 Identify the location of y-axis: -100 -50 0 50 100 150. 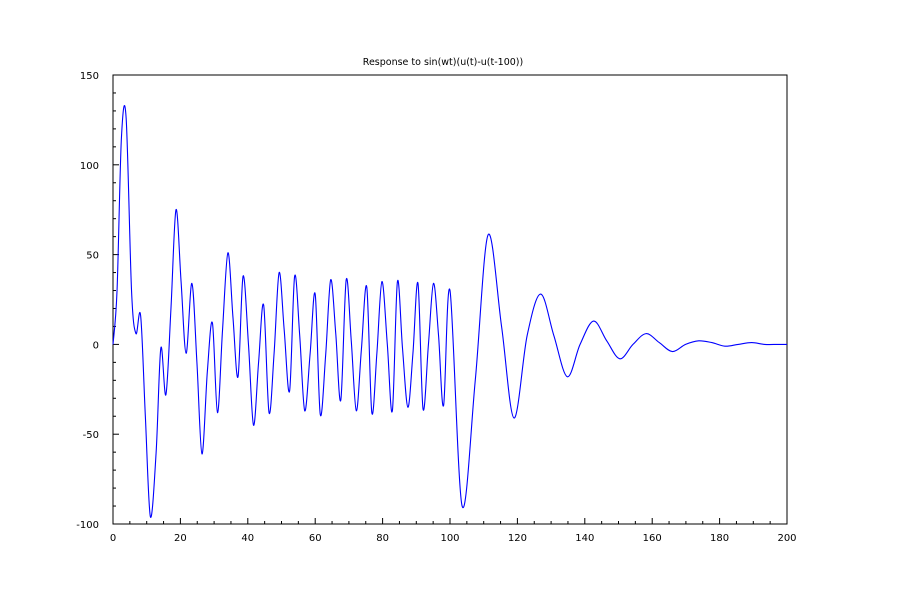
(97, 301).